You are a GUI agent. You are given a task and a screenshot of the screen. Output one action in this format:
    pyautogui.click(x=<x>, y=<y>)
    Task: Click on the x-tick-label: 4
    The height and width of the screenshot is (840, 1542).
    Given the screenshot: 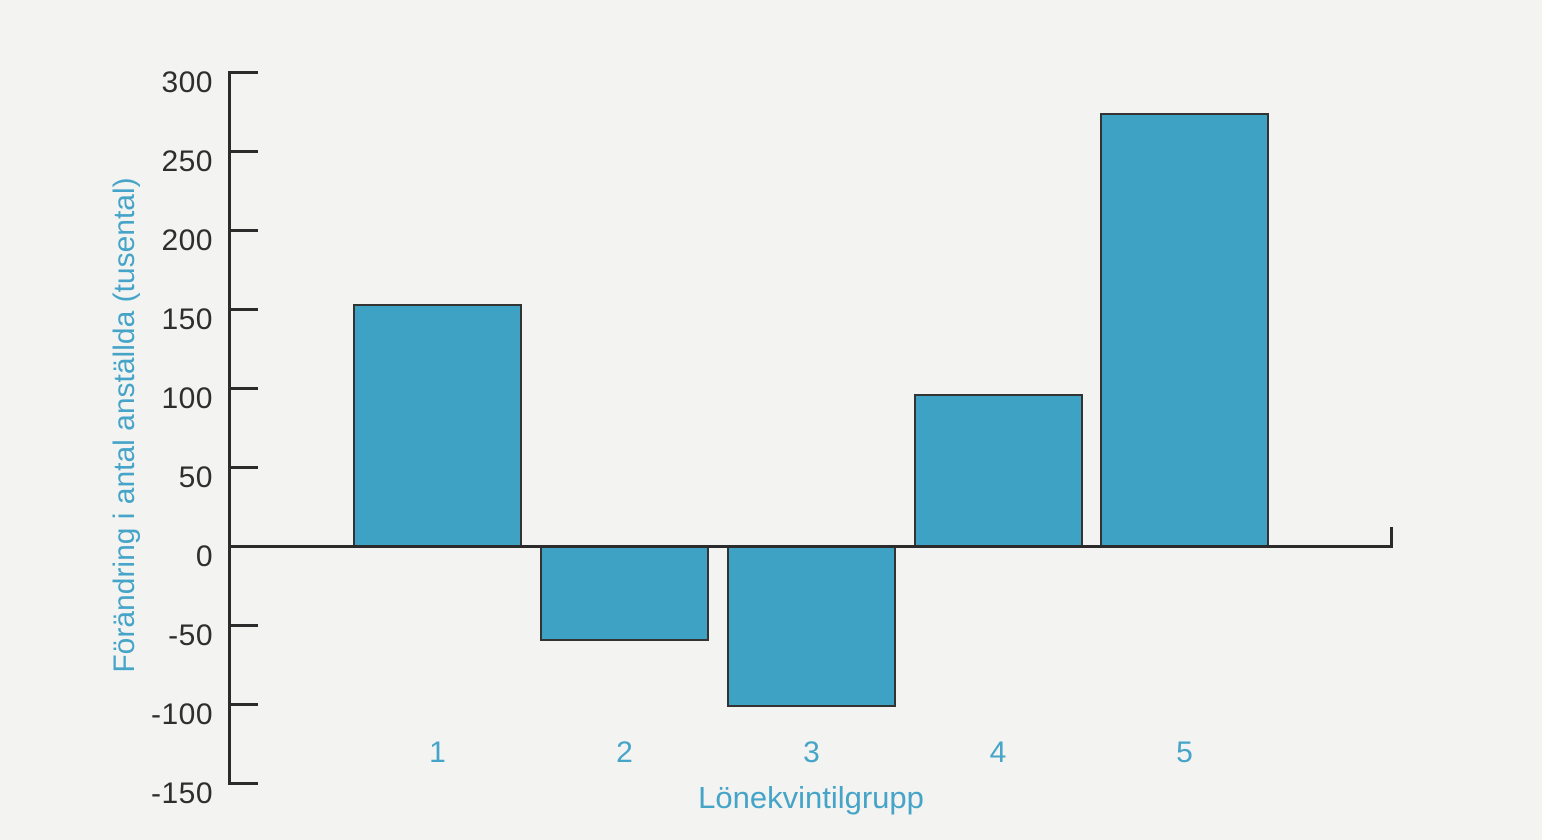 What is the action you would take?
    pyautogui.click(x=998, y=752)
    